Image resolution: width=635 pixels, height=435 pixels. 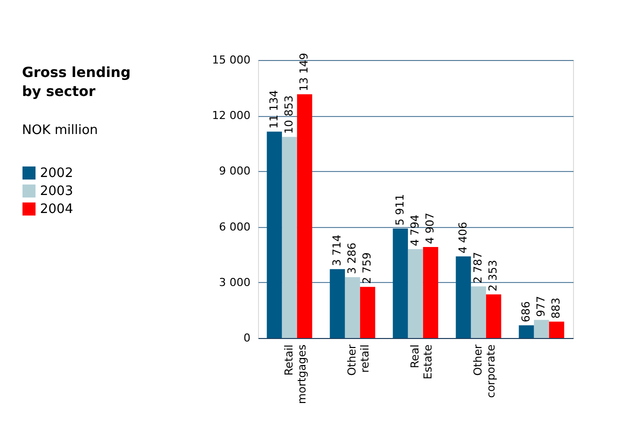 What do you see at coordinates (525, 311) in the screenshot?
I see `data-label: 686` at bounding box center [525, 311].